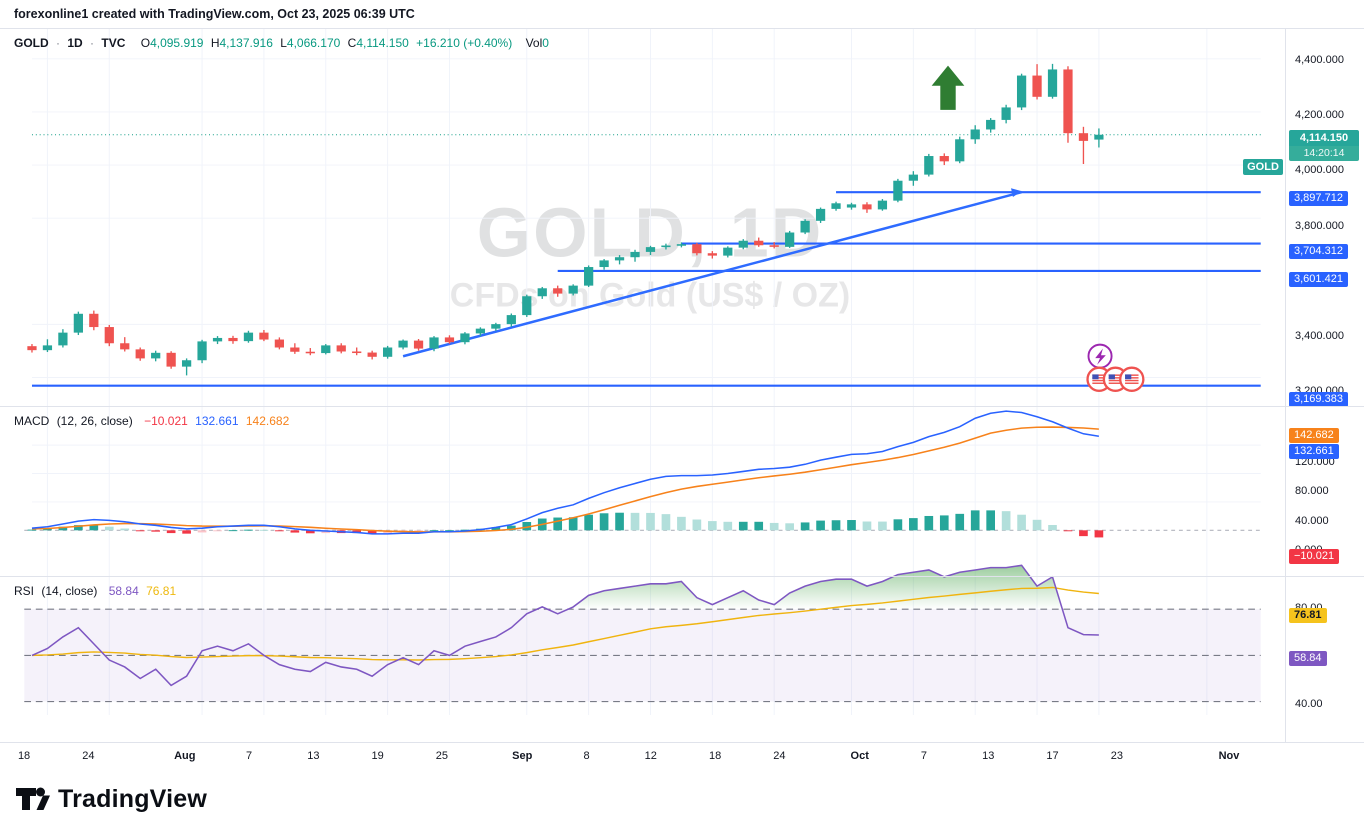 The width and height of the screenshot is (1364, 829). Describe the element at coordinates (110, 799) in the screenshot. I see `tradingview-logo: TradingView` at that location.